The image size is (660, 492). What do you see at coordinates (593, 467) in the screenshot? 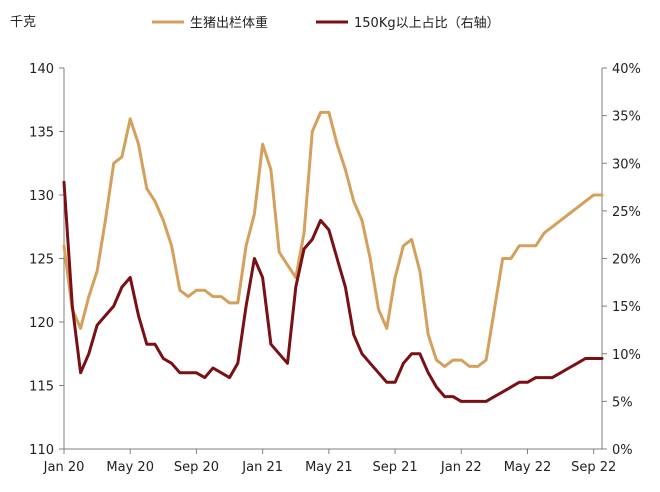
I see `x-axis-tick-label: Sep 22` at bounding box center [593, 467].